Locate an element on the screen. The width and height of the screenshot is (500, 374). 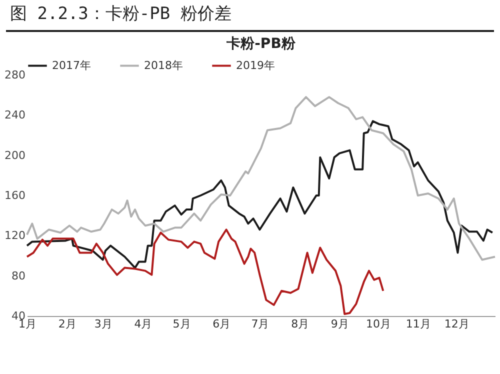
x-tick-label: 7月 is located at coordinates (260, 324).